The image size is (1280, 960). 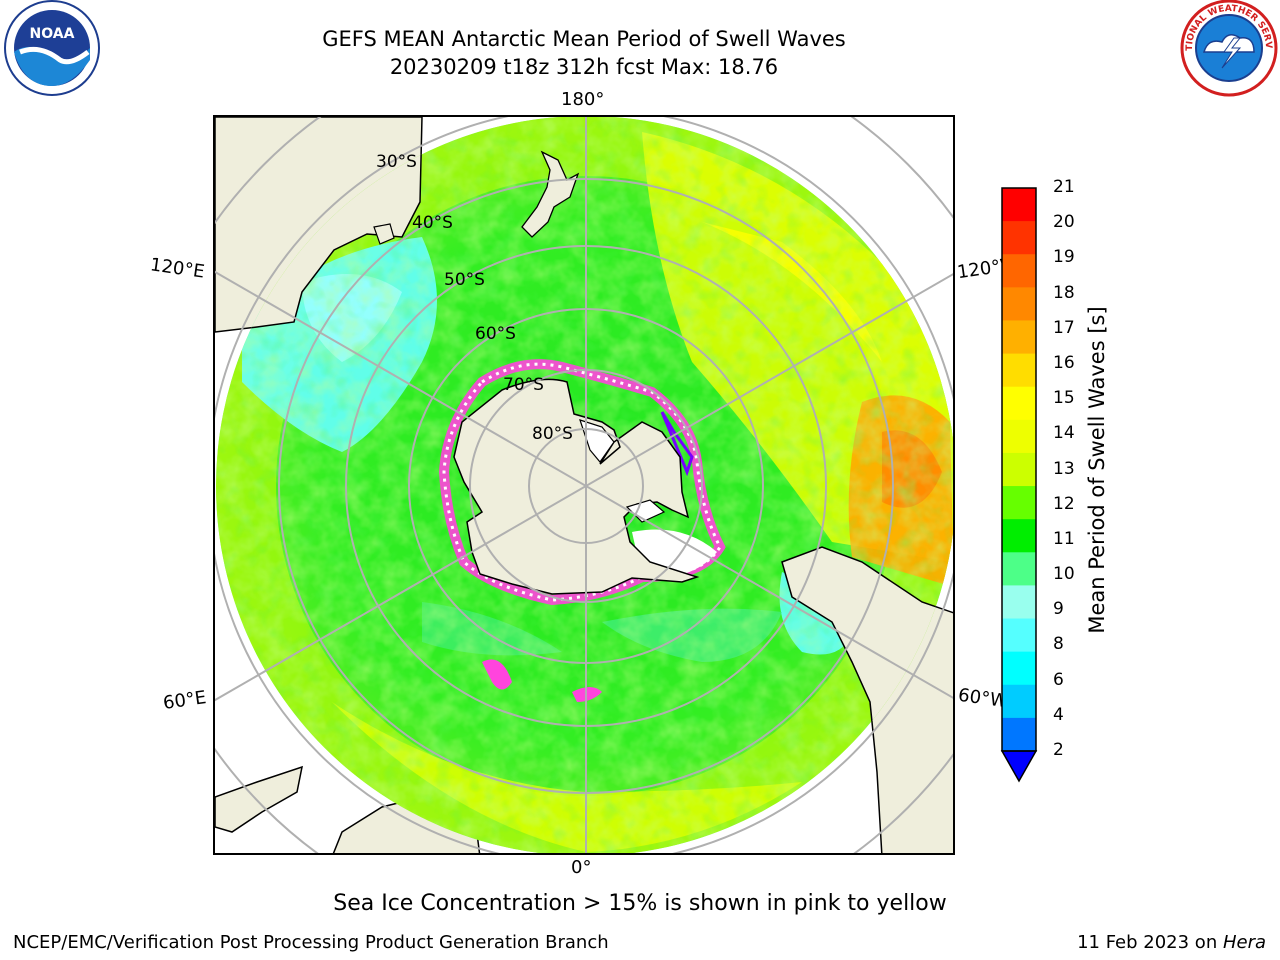 What do you see at coordinates (576, 486) in the screenshot?
I see `antarctica` at bounding box center [576, 486].